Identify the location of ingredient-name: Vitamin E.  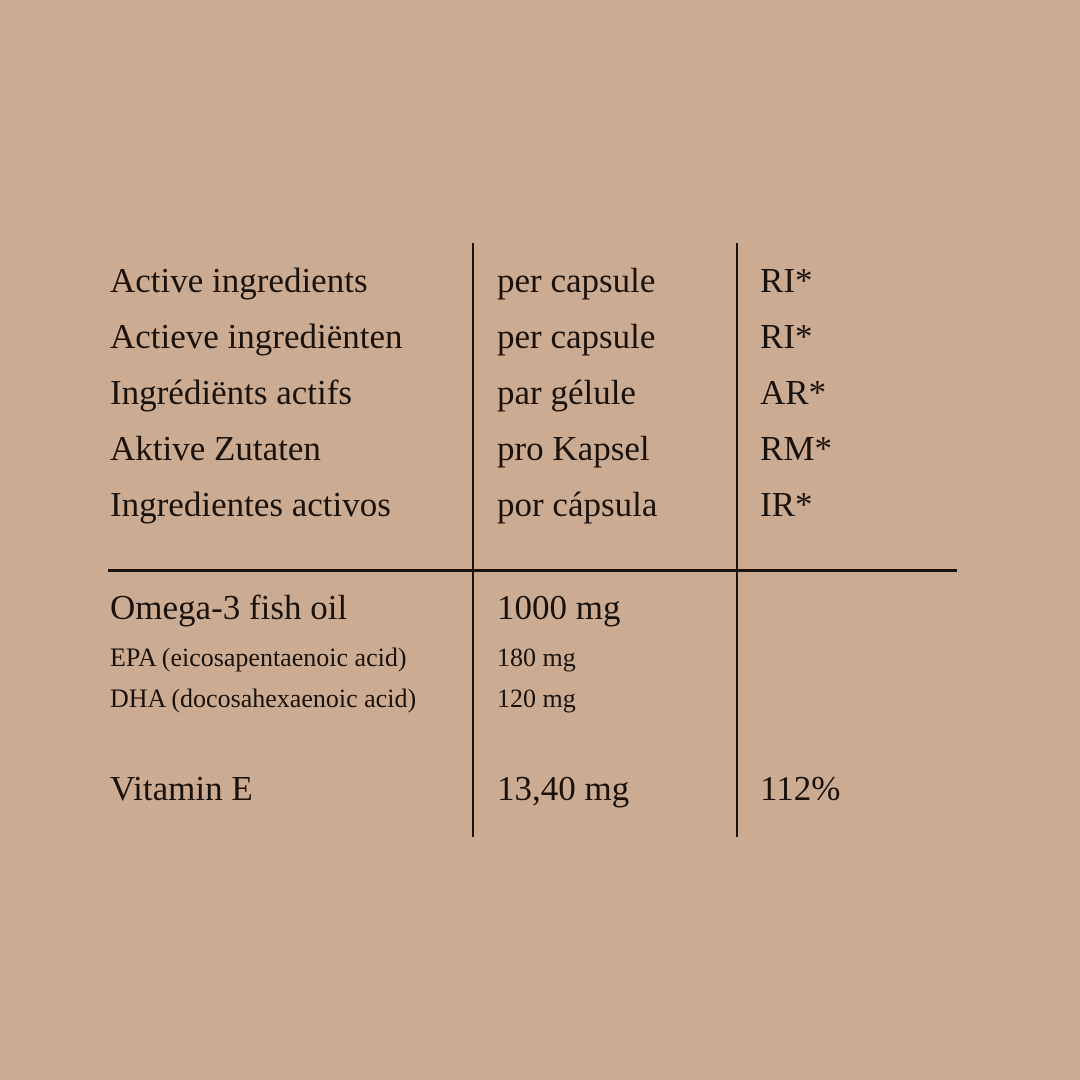
(181, 788).